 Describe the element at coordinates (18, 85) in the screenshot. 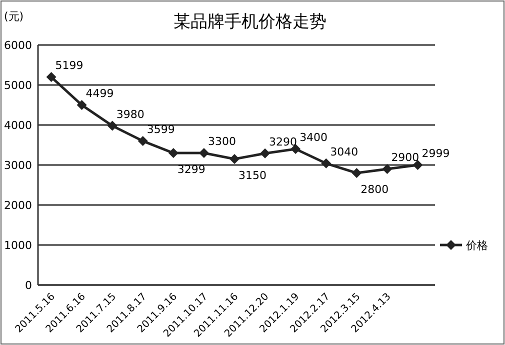

I see `y-tick-label: 5000` at that location.